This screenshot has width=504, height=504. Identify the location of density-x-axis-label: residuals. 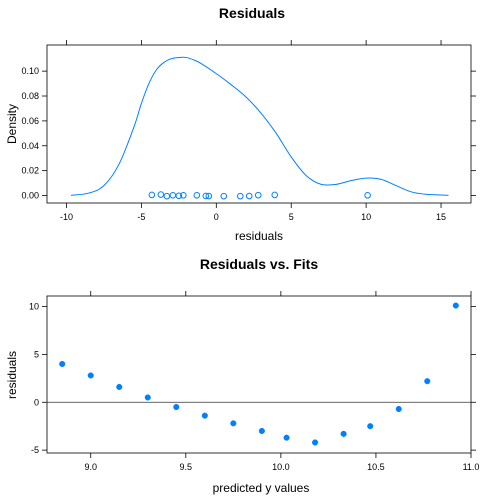
(259, 236).